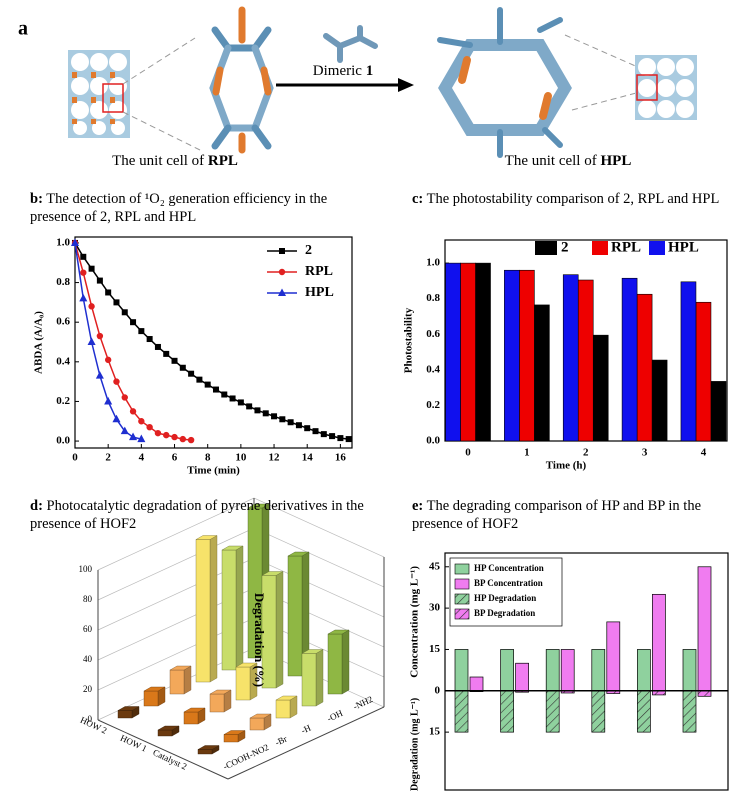  I want to click on legend-label: 2, so click(308, 250).